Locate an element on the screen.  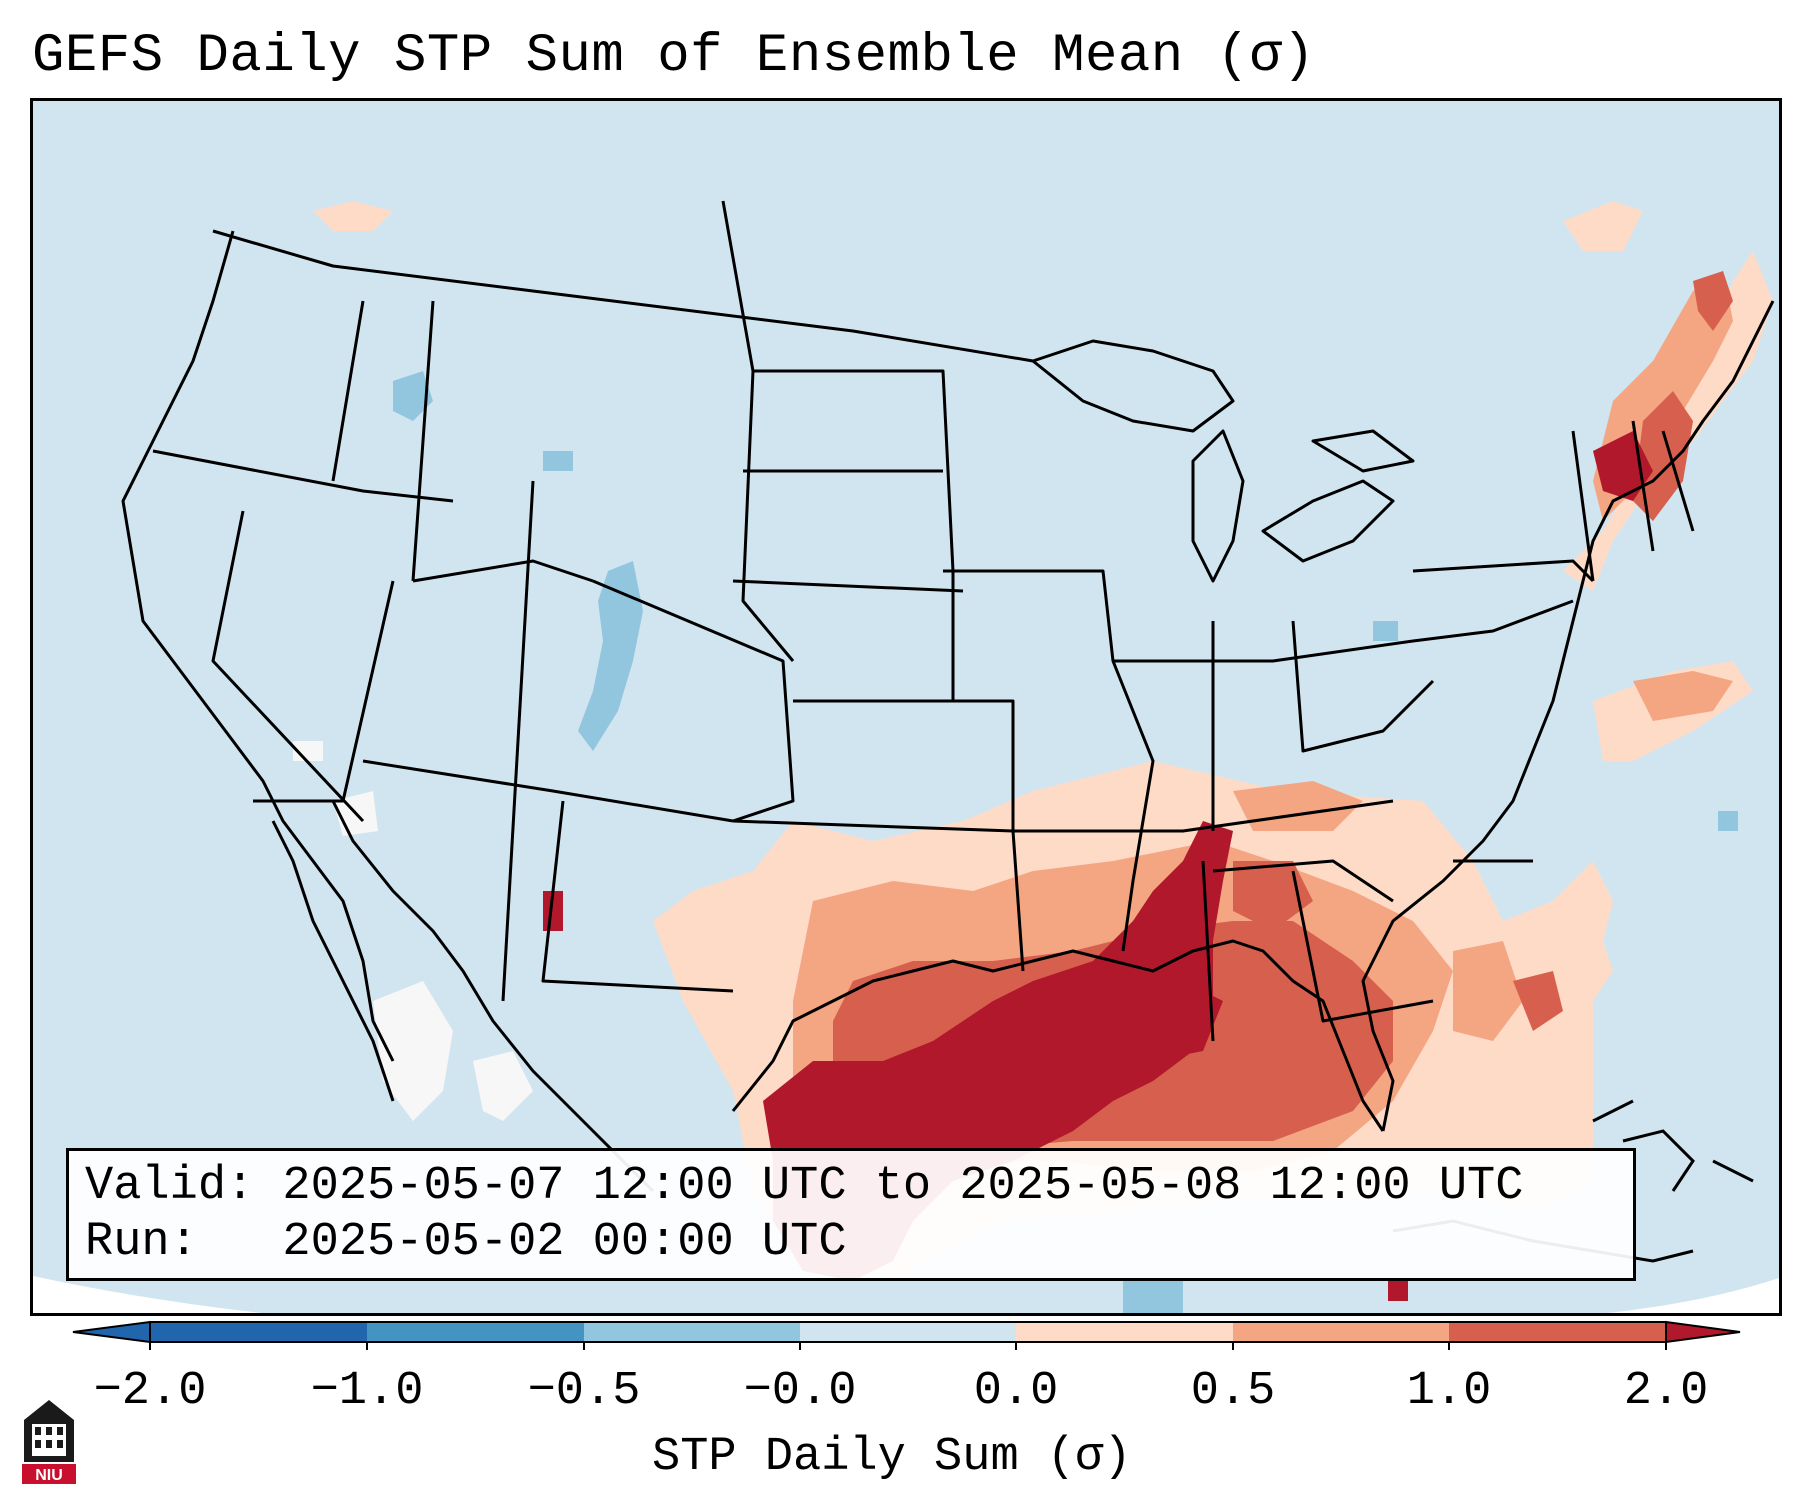
colorbar-tick-label: 2.0 is located at coordinates (1666, 1391).